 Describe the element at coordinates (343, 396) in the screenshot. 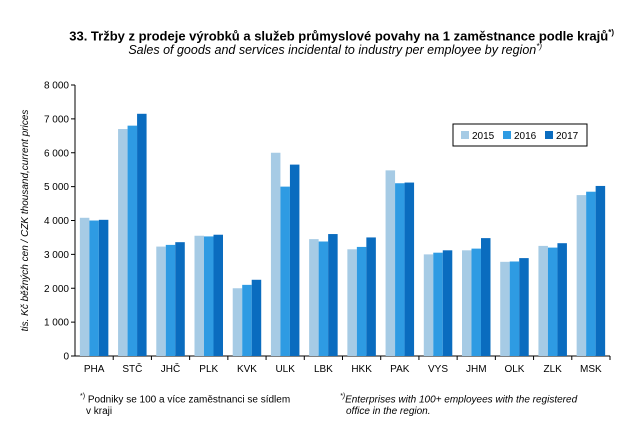

I see `footnote-english-marker: *)` at that location.